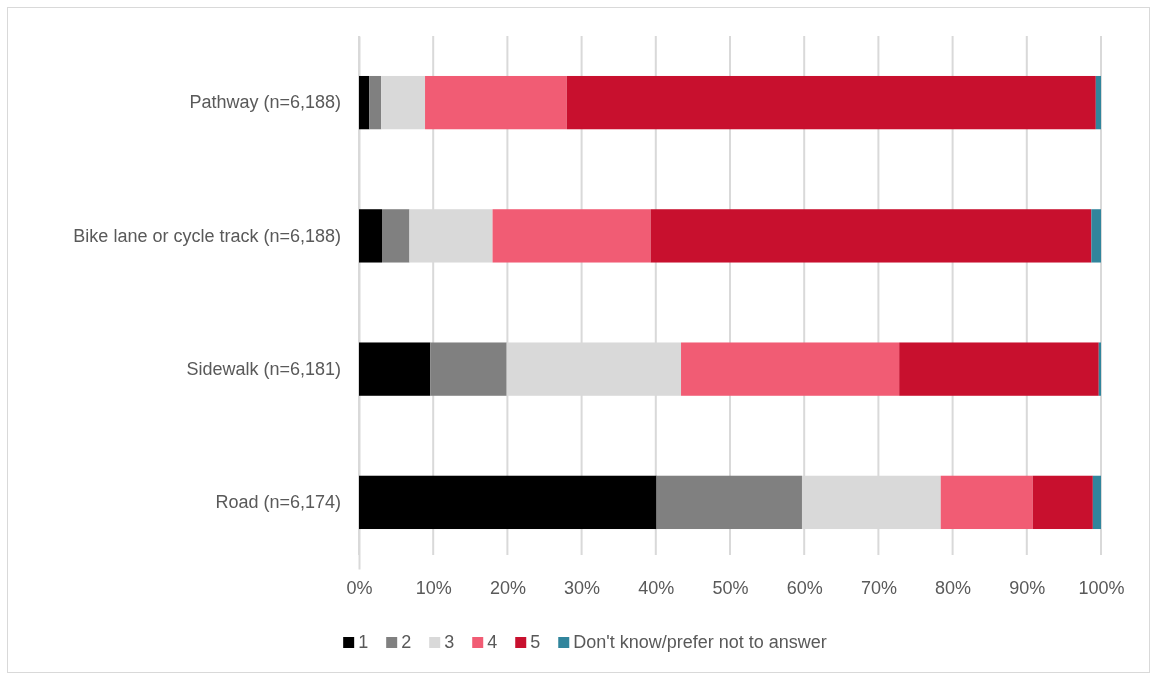 The image size is (1150, 673). Describe the element at coordinates (433, 587) in the screenshot. I see `x-tick-label: 10%` at that location.